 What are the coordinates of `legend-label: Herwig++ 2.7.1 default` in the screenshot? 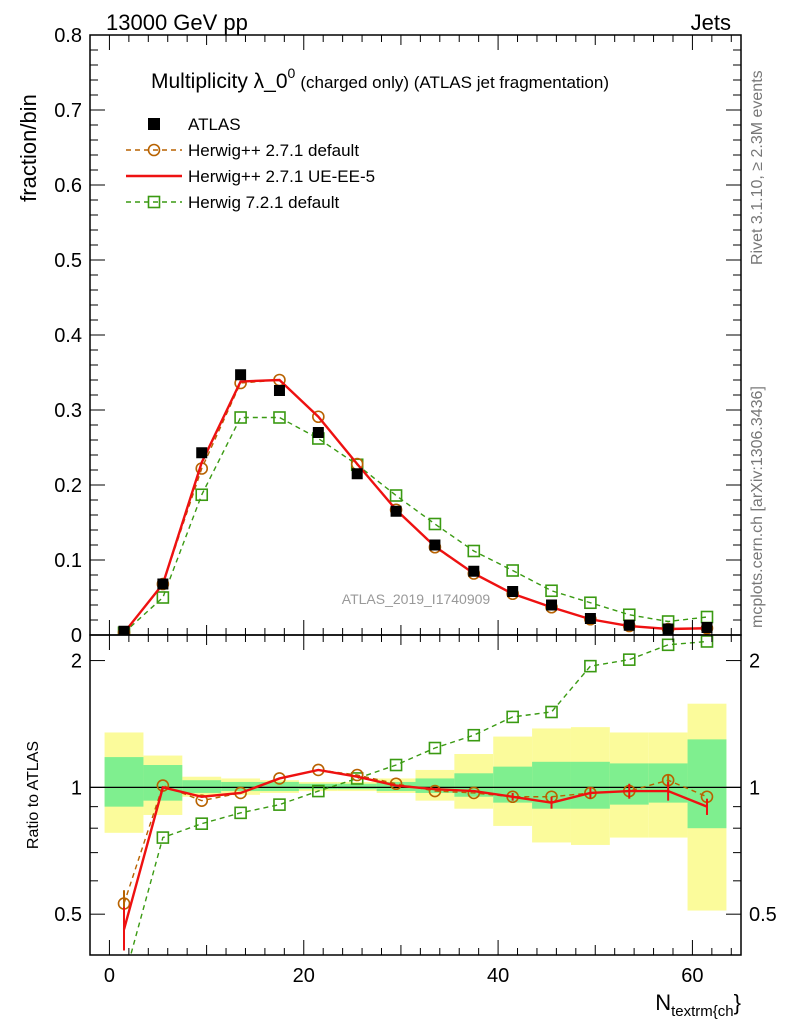 It's located at (273, 150).